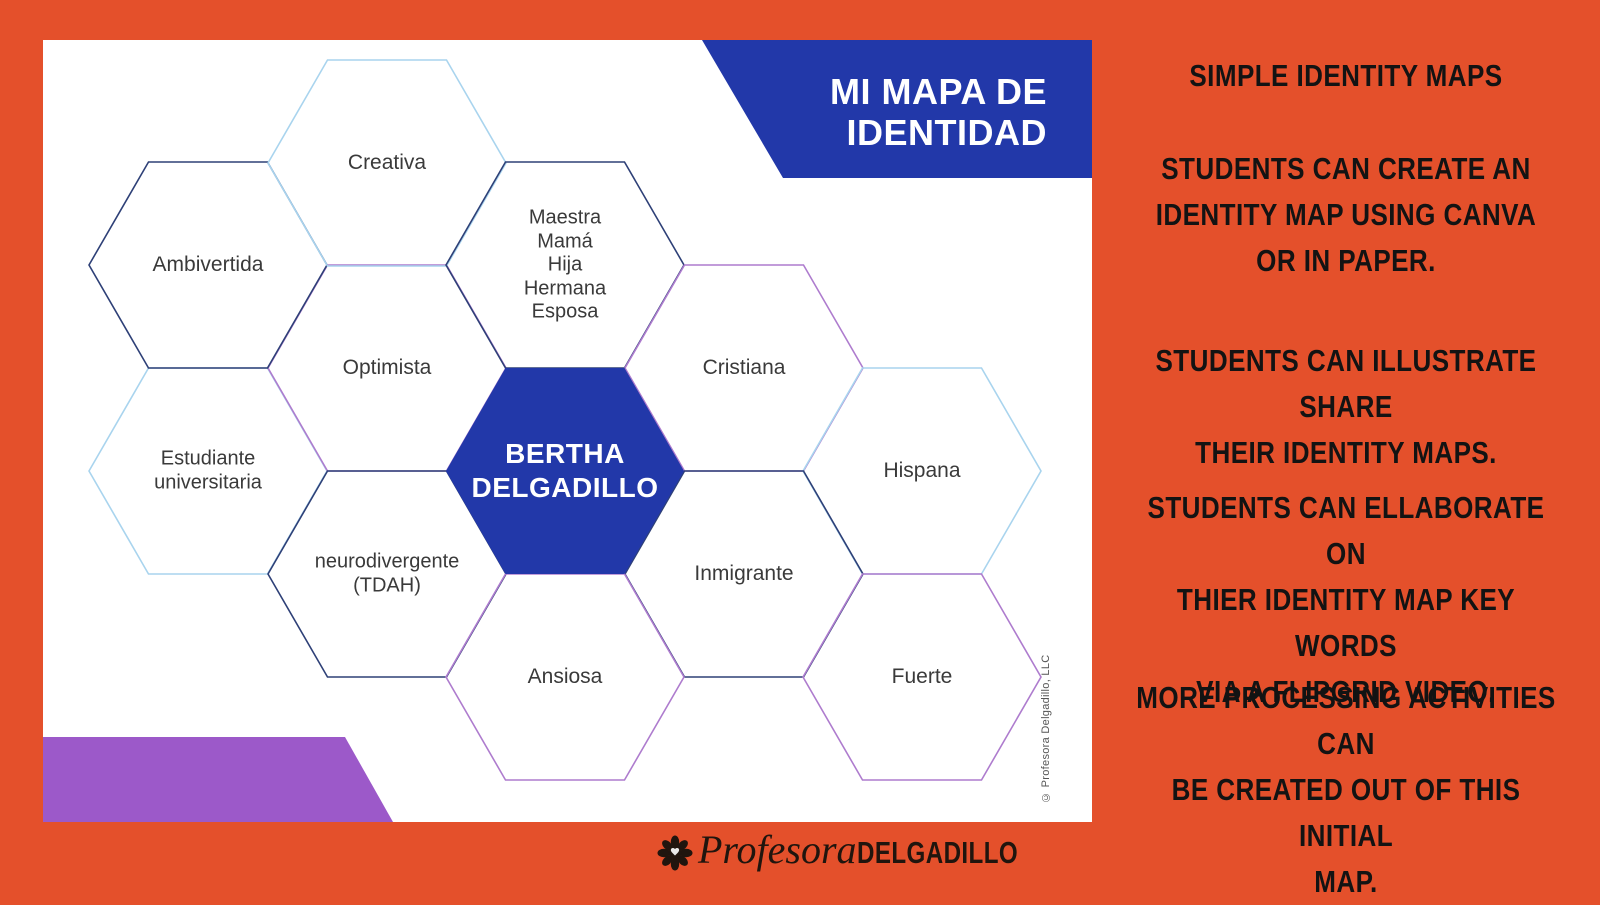 The image size is (1600, 905). What do you see at coordinates (1346, 75) in the screenshot?
I see `panel-heading: SIMPLE IDENTITY MAPS` at bounding box center [1346, 75].